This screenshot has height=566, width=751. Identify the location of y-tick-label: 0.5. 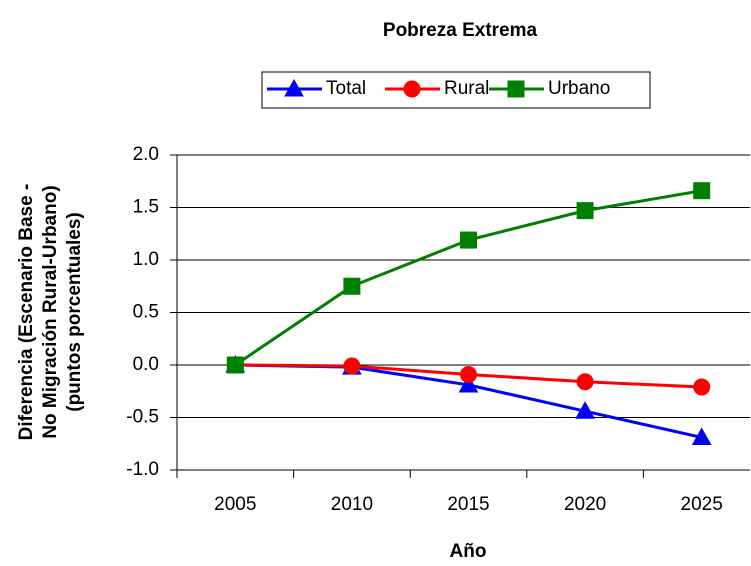
(146, 312).